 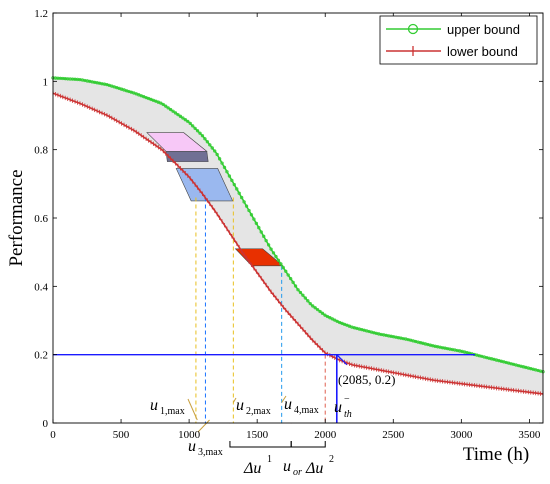 I want to click on y-tick-label: 0.4, so click(x=41, y=287).